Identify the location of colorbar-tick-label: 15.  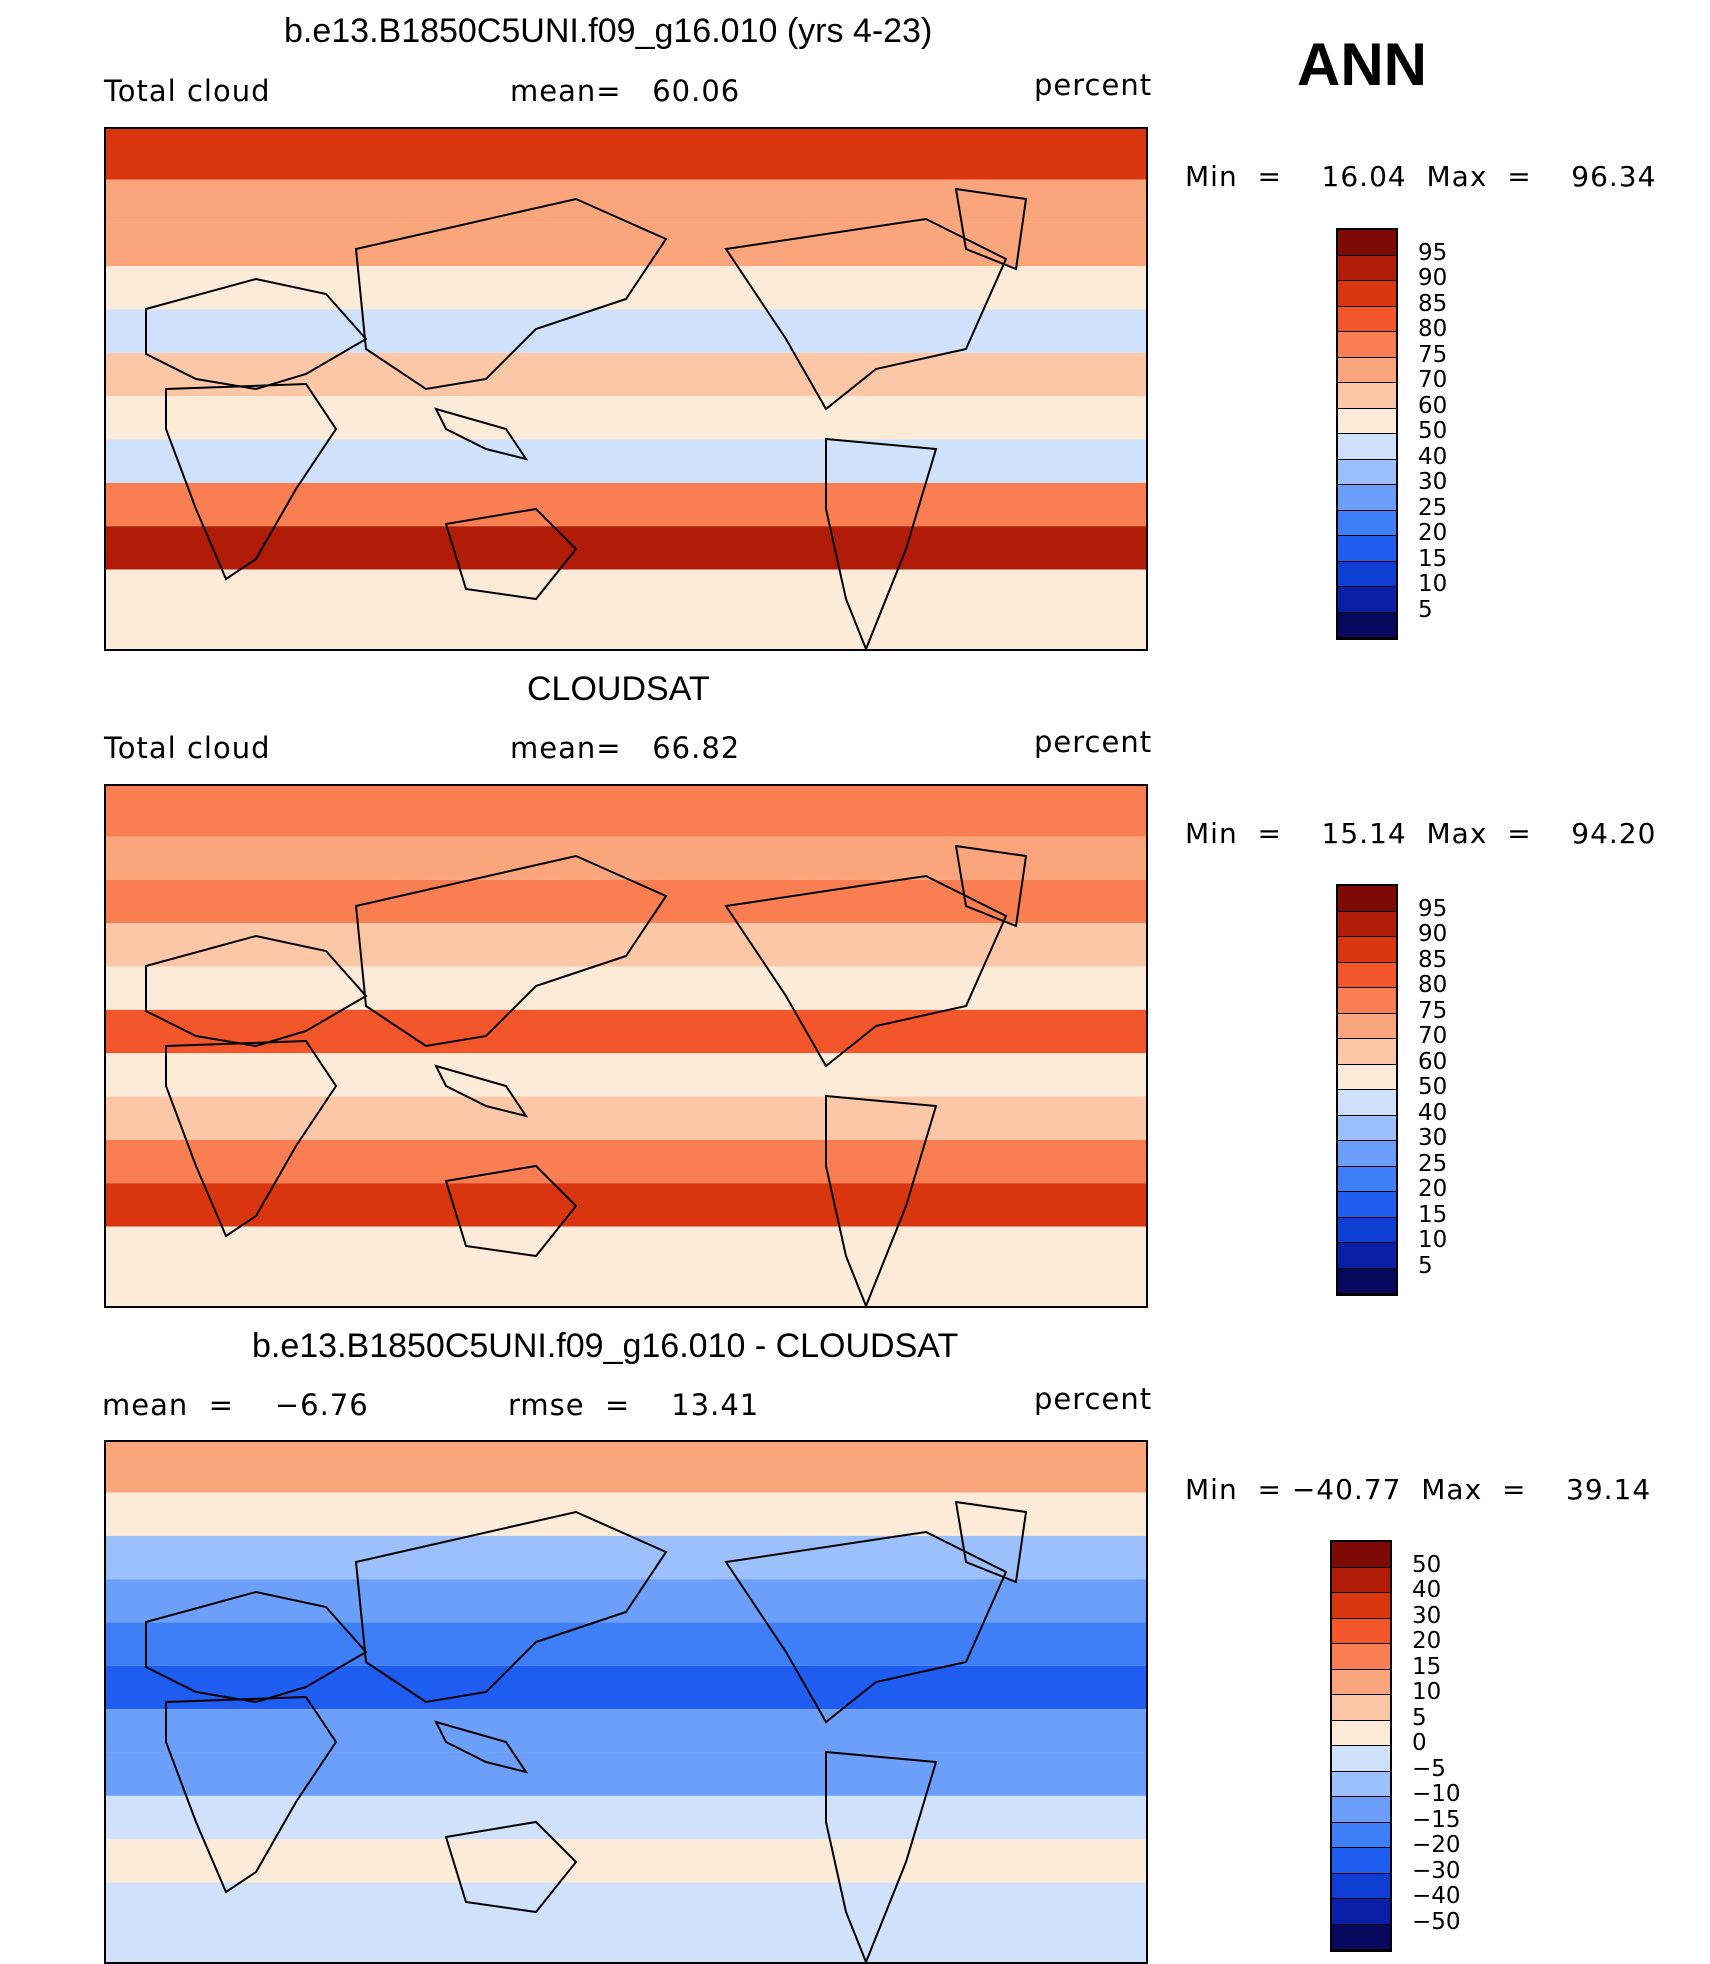
(1427, 1666).